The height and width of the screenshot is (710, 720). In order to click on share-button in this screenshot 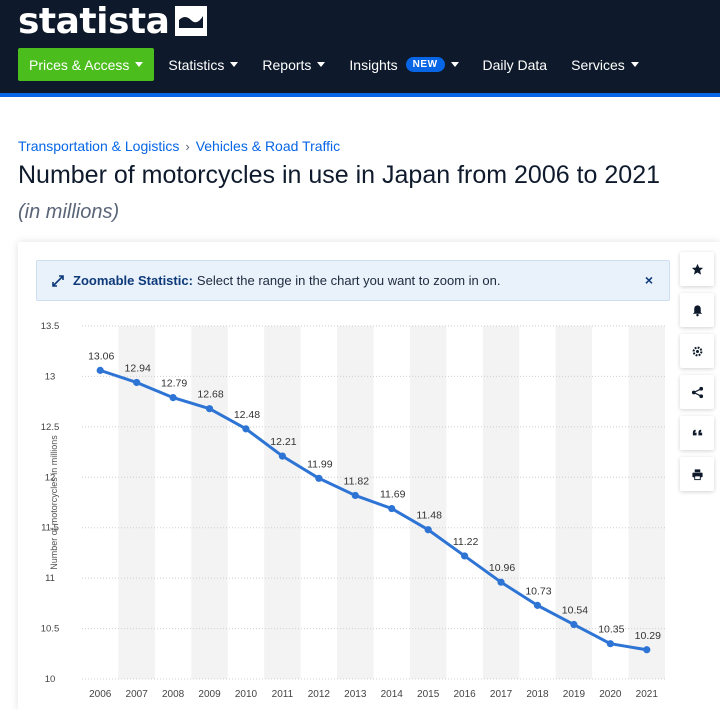, I will do `click(697, 392)`.